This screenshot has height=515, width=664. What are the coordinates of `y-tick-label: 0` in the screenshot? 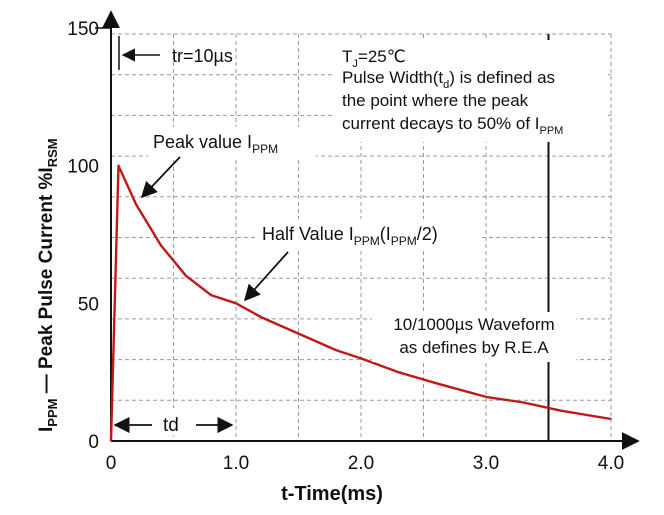 It's located at (93, 442).